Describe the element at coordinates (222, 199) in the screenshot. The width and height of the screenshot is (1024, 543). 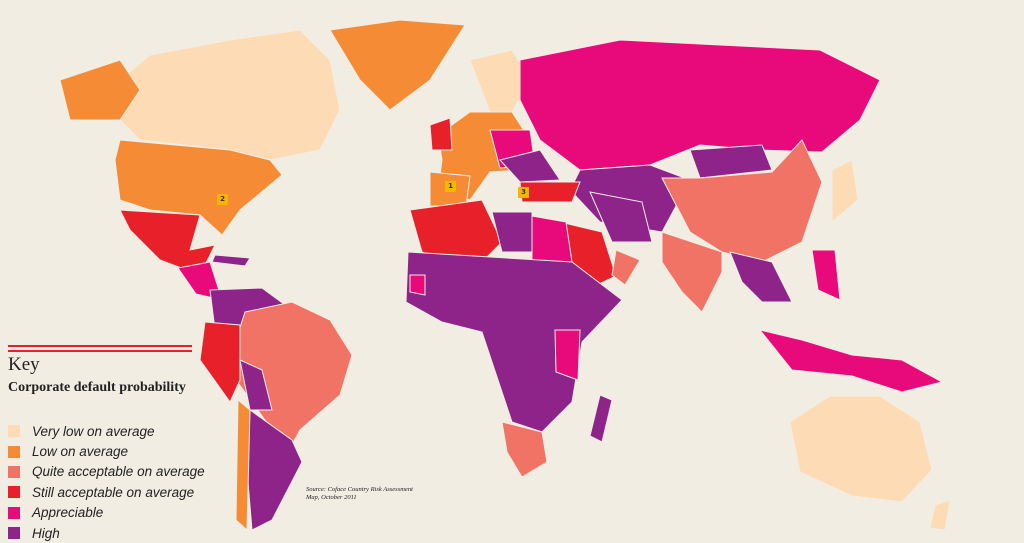
I see `map-marker-2: 2` at that location.